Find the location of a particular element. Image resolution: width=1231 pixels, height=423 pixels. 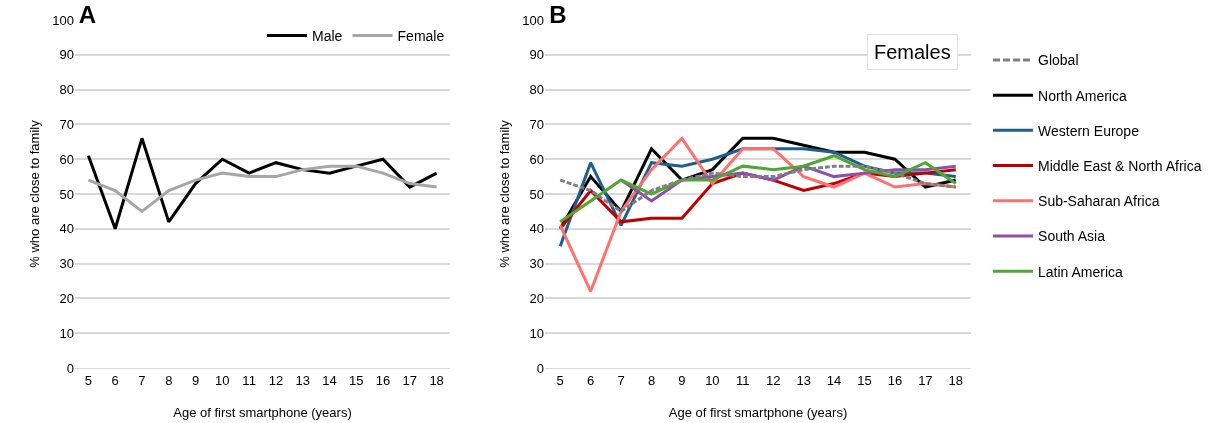

chart-title: A is located at coordinates (87, 15).